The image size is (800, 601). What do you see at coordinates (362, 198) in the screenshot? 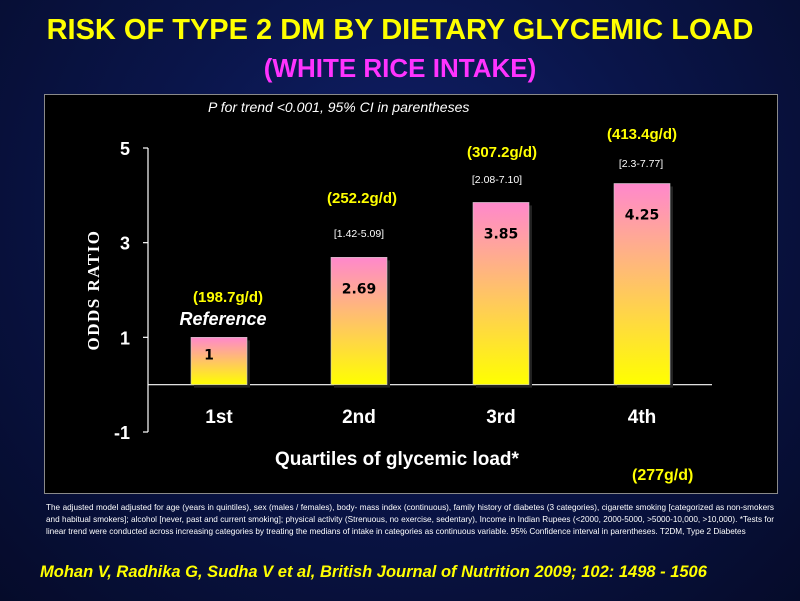
I see `intake-label: (252.2g/d)` at bounding box center [362, 198].